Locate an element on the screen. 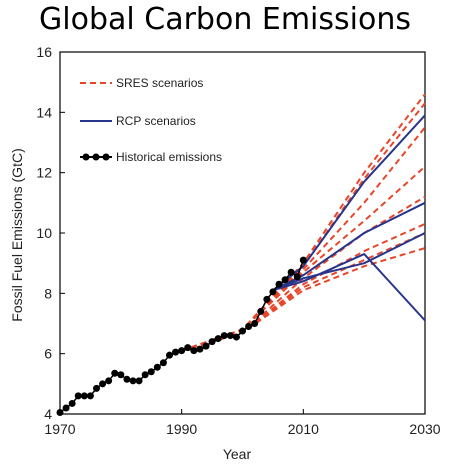 Image resolution: width=450 pixels, height=468 pixels. y-tick-label: 16 is located at coordinates (44, 52).